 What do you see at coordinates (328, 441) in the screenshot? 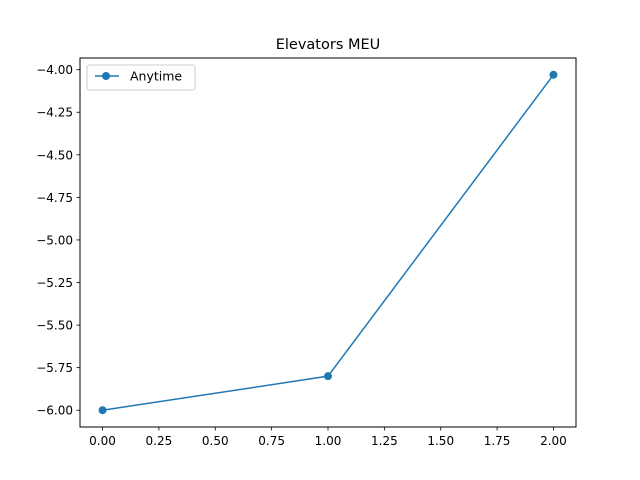
I see `x-tick-label: 1.00` at bounding box center [328, 441].